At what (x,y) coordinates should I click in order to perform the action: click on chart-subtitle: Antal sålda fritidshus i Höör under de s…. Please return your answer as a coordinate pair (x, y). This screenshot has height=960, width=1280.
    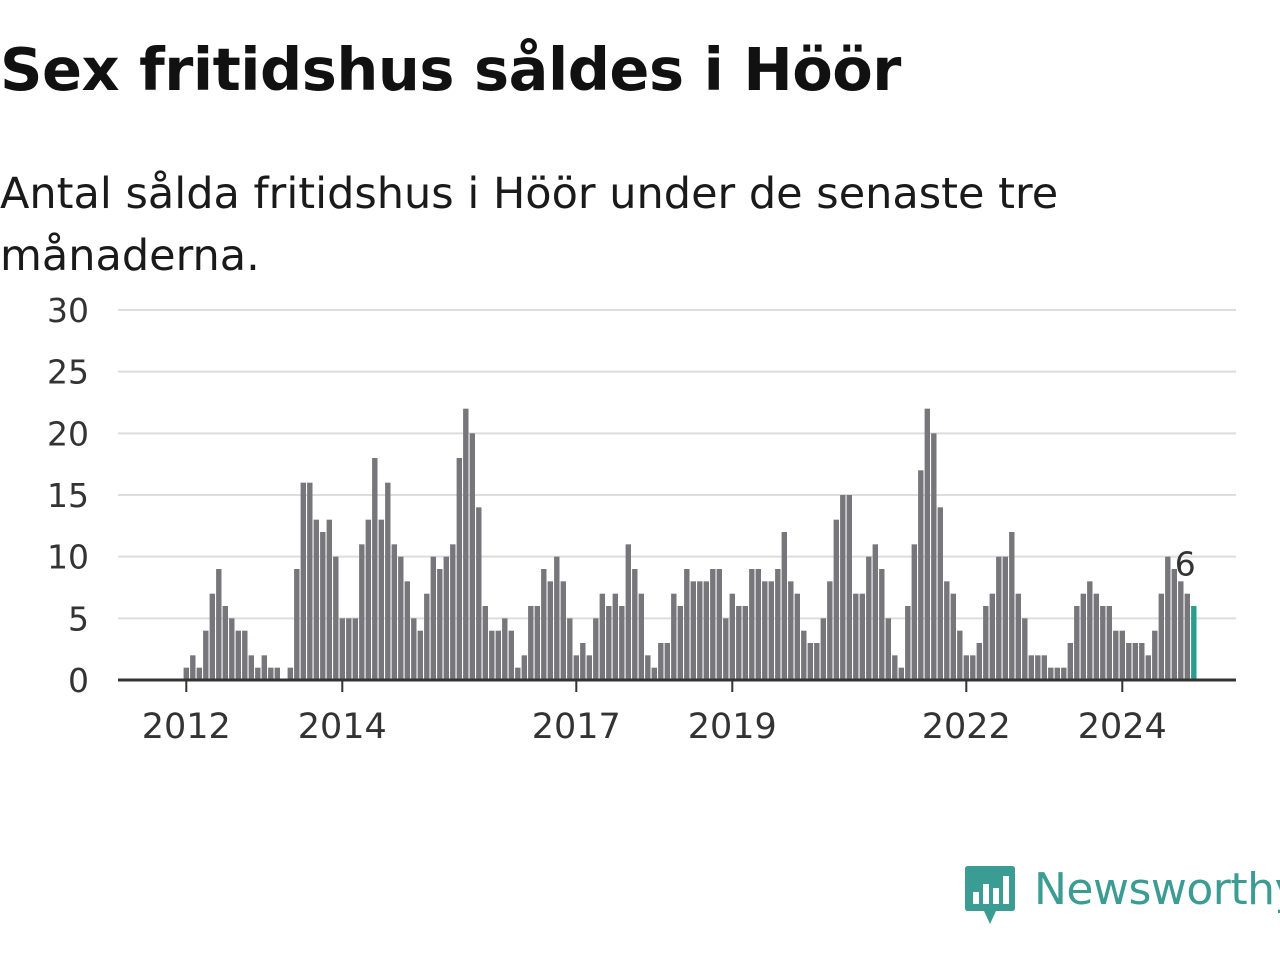
    Looking at the image, I should click on (529, 225).